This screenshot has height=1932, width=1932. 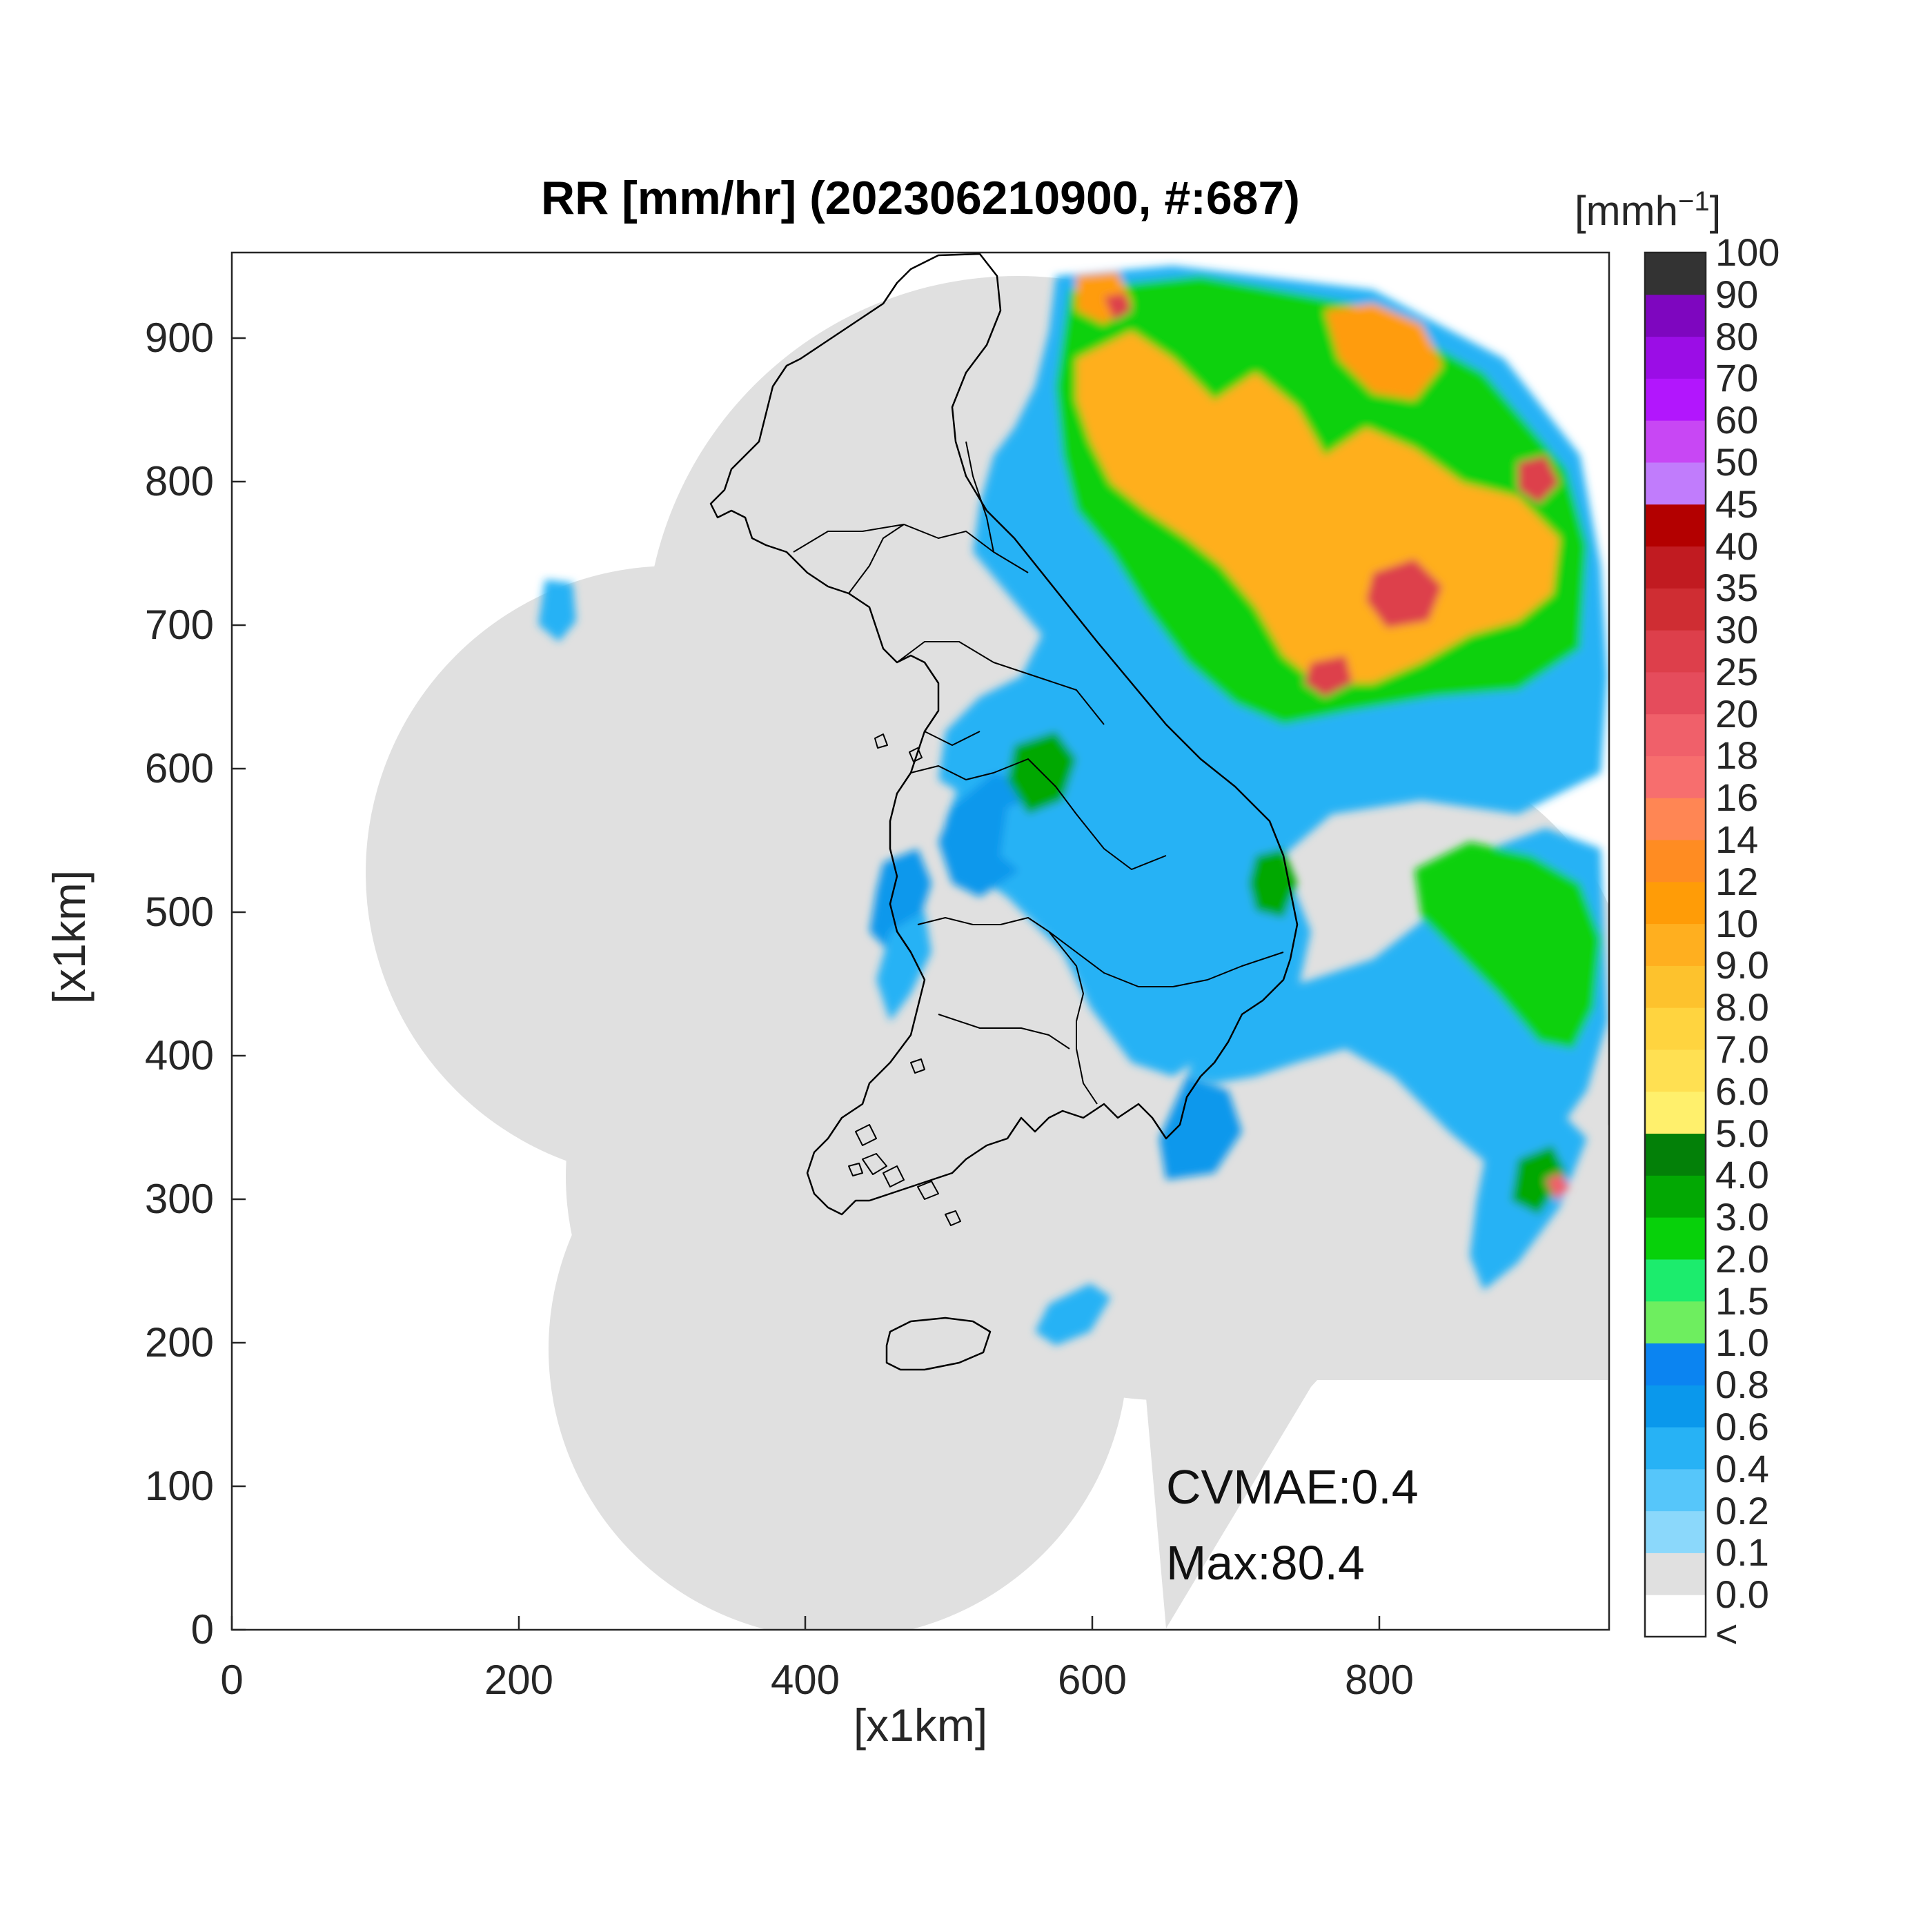 I want to click on max-annotation: Max:80.4, so click(x=1265, y=1563).